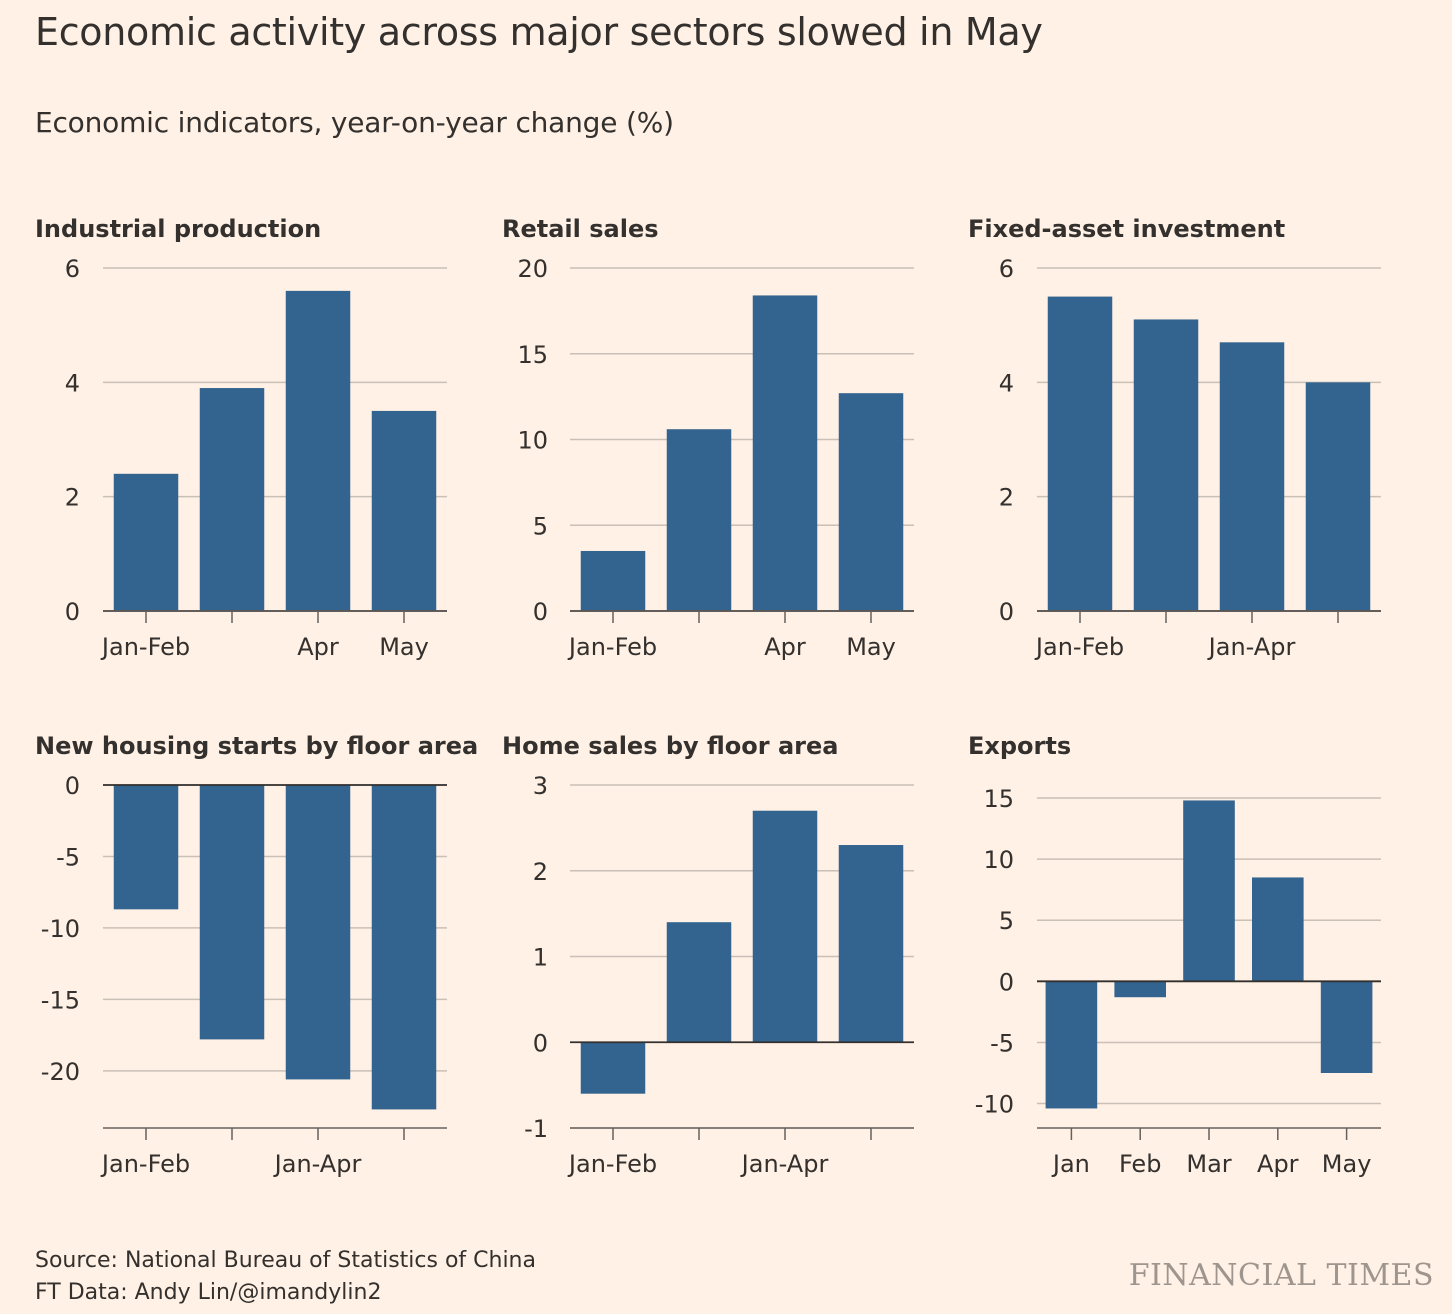 The height and width of the screenshot is (1314, 1452). Describe the element at coordinates (60, 1000) in the screenshot. I see `y-tick-label: -15` at that location.